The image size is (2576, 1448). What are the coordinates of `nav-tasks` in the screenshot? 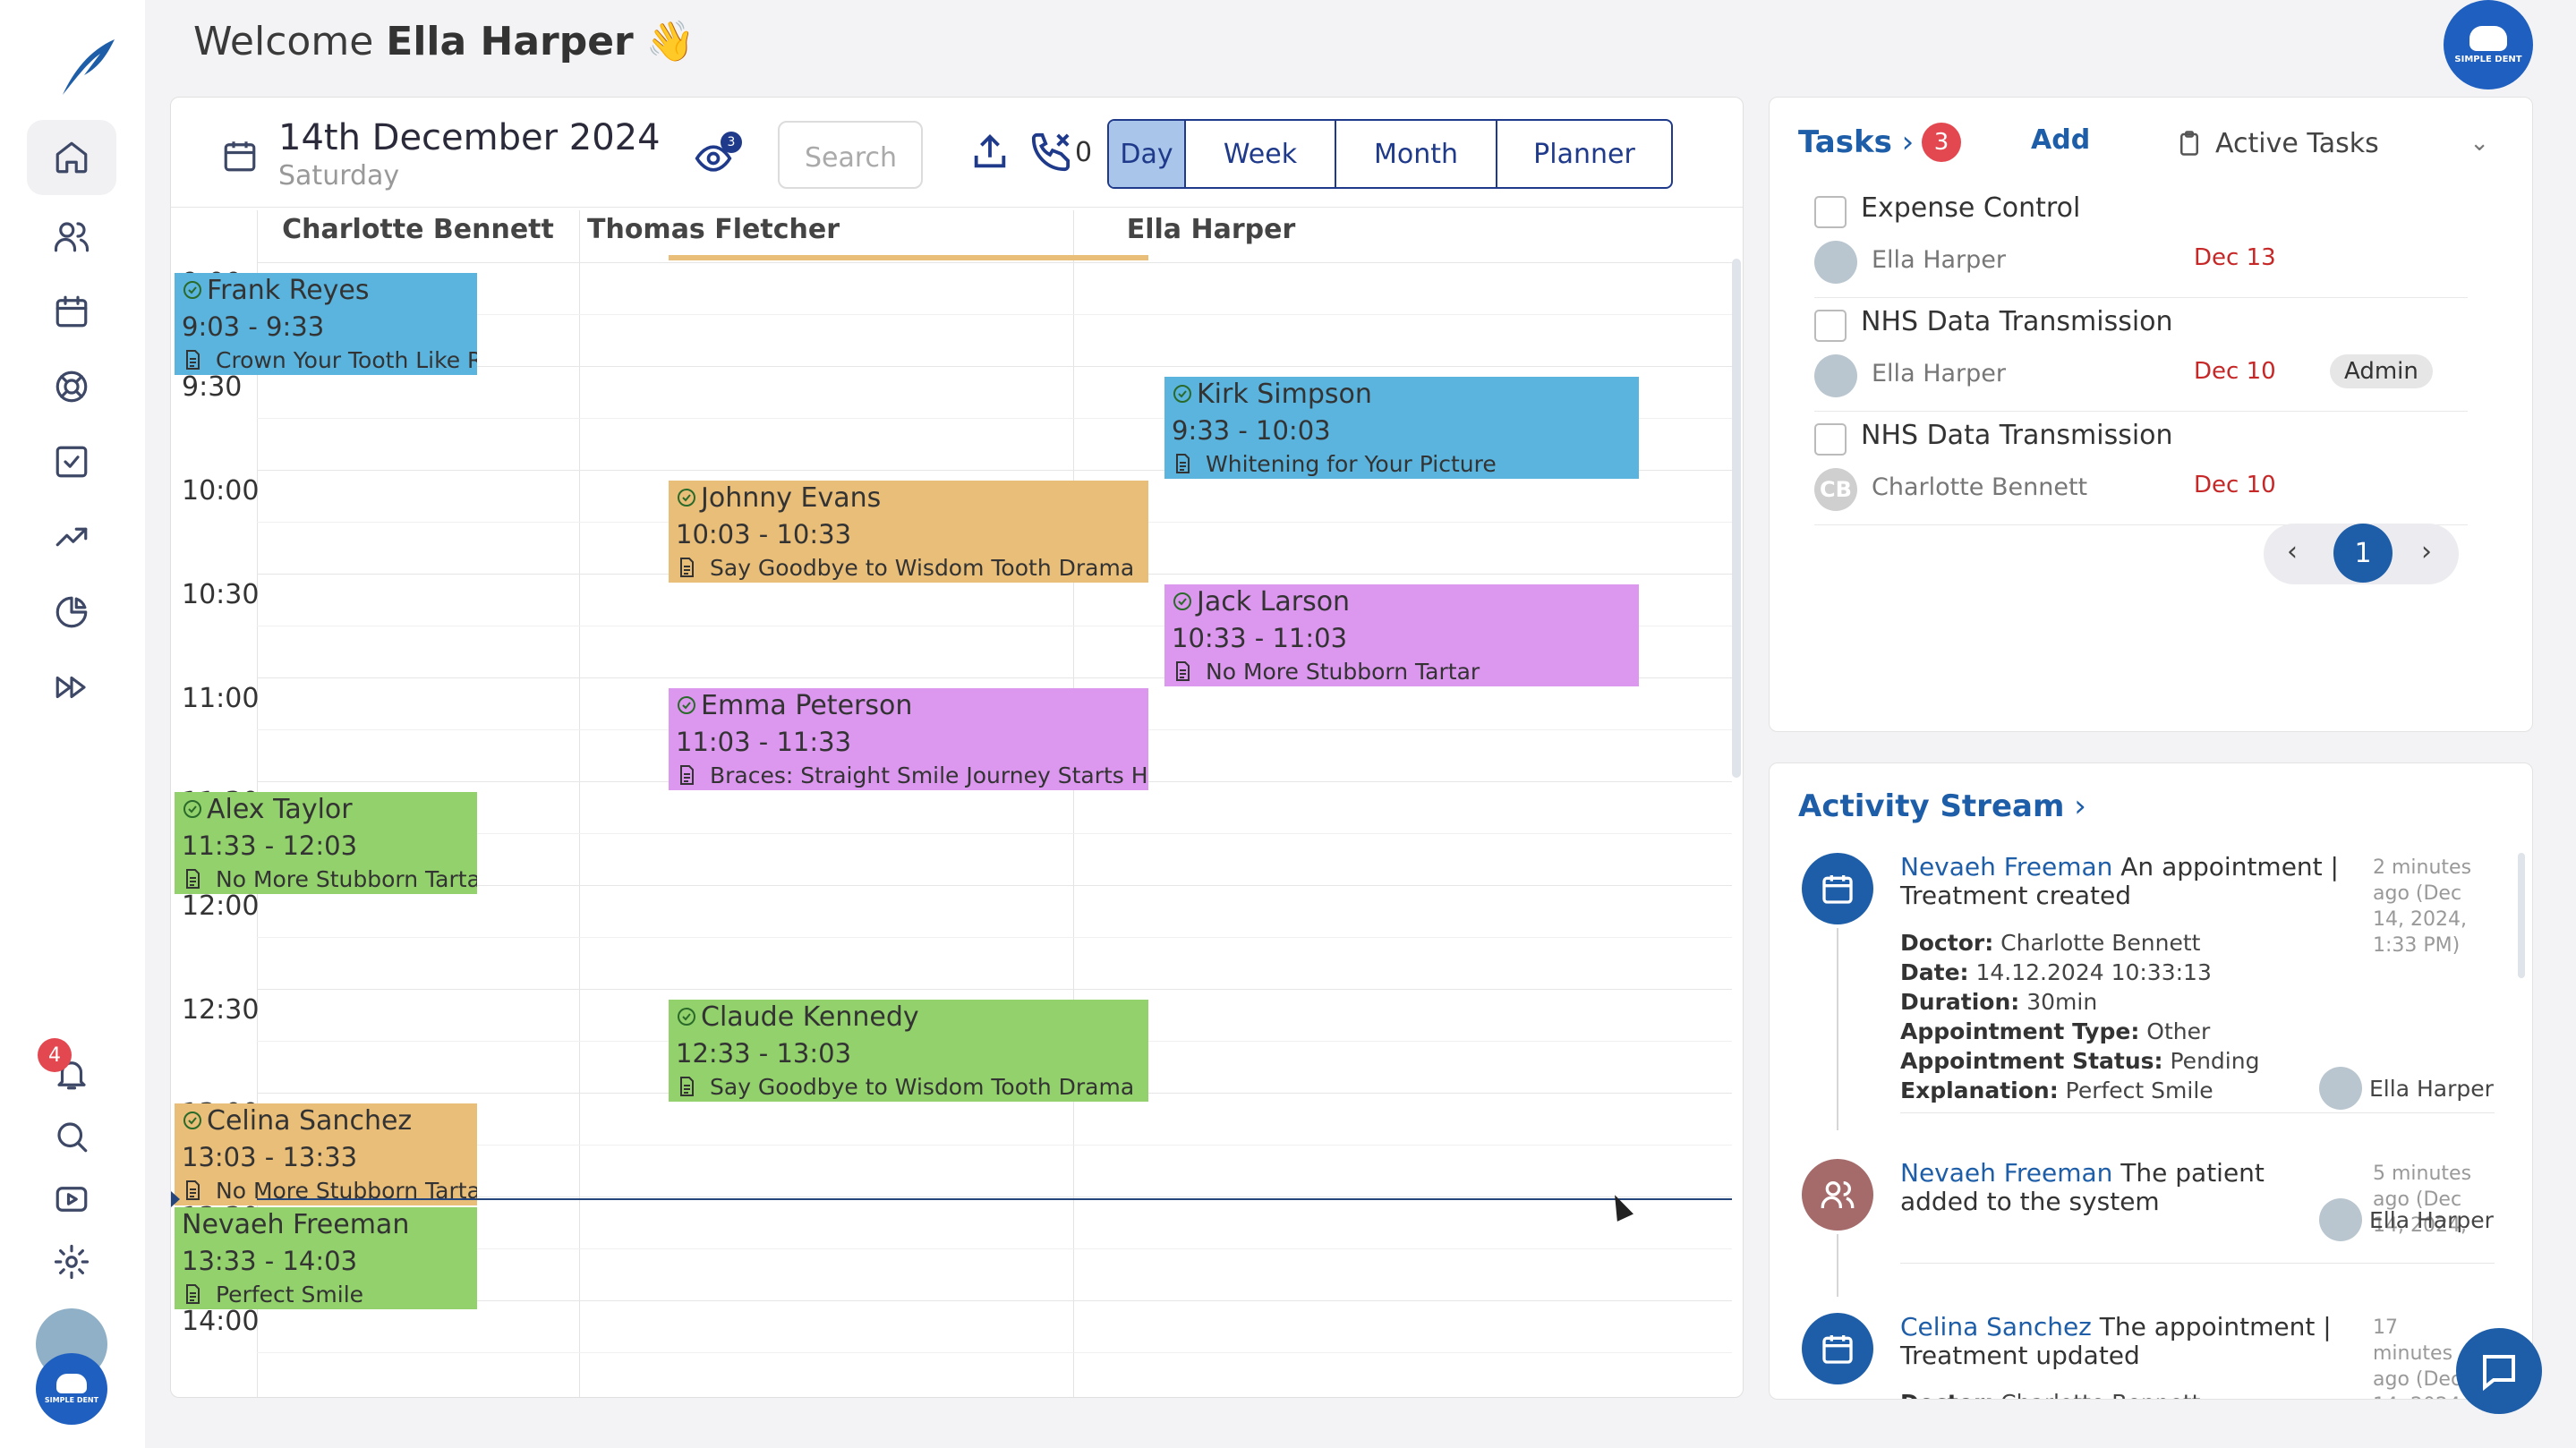 It's located at (71, 461).